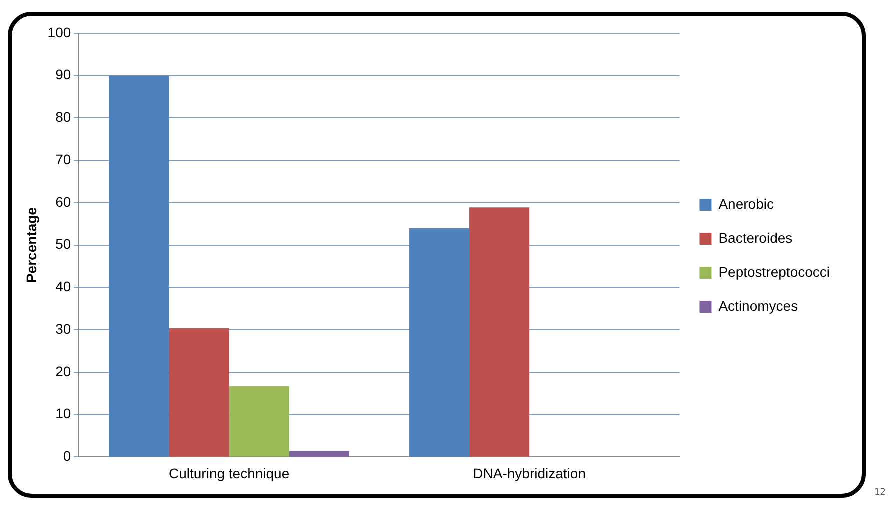 The image size is (888, 506). I want to click on legend-label: Actinomyces, so click(758, 306).